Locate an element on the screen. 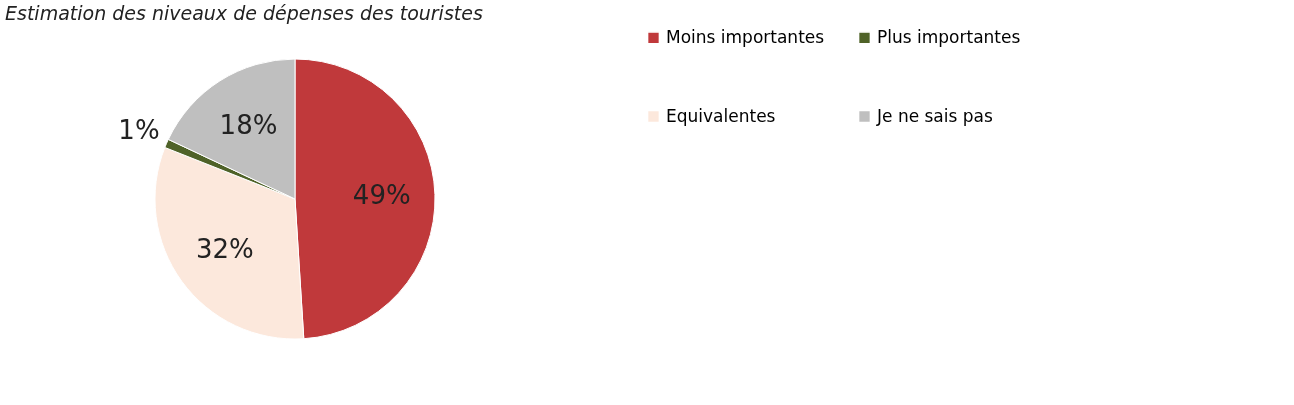 The height and width of the screenshot is (405, 1294). data-label: 32% is located at coordinates (224, 249).